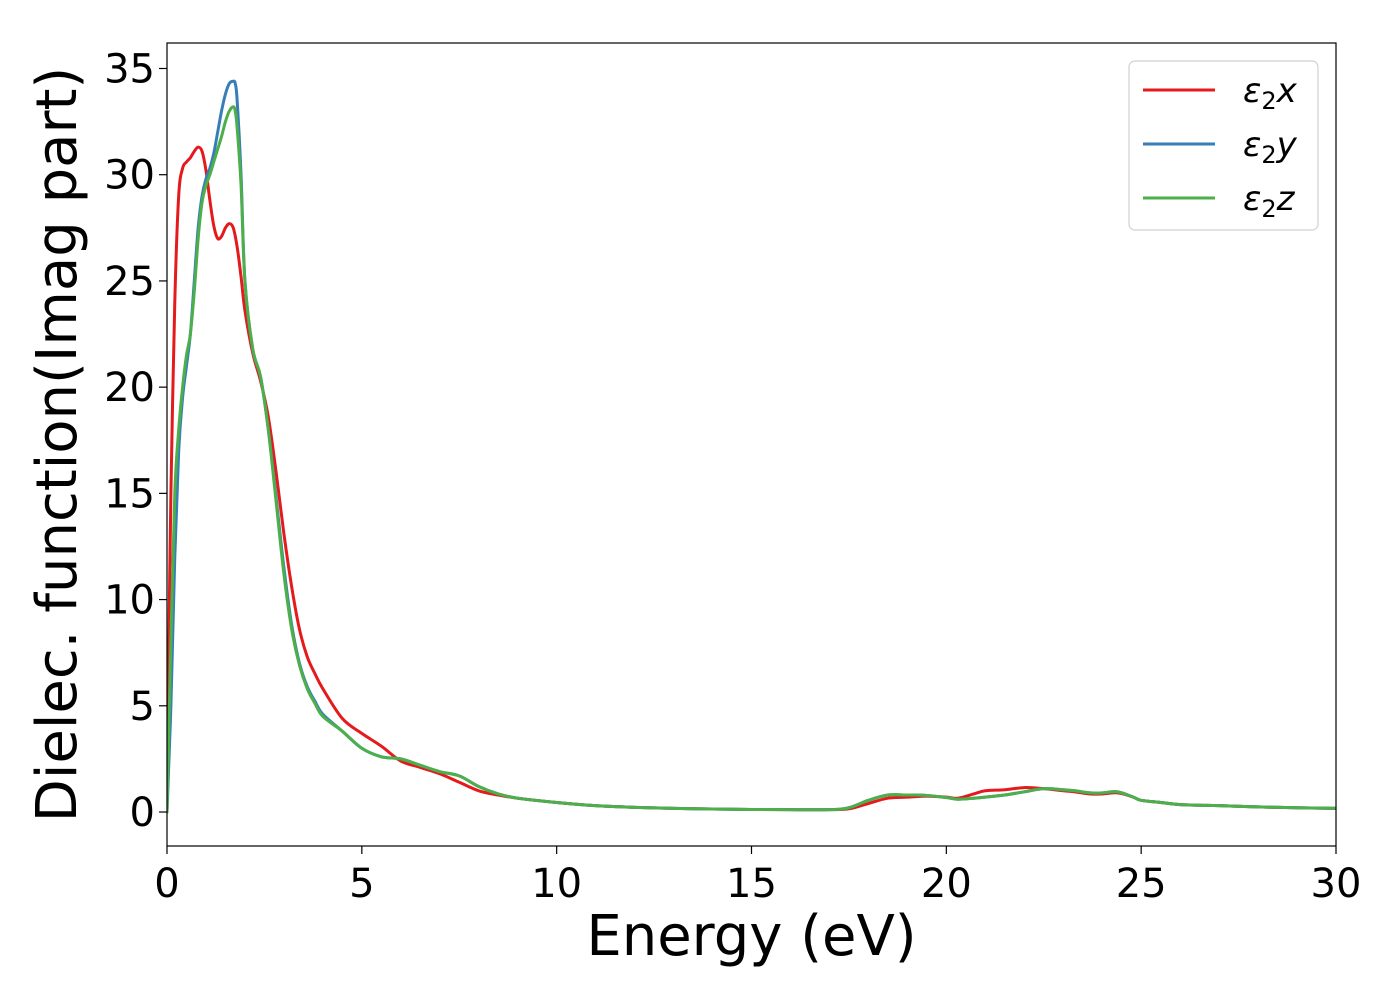 The height and width of the screenshot is (1000, 1400). I want to click on y-tick-label: 0, so click(142, 813).